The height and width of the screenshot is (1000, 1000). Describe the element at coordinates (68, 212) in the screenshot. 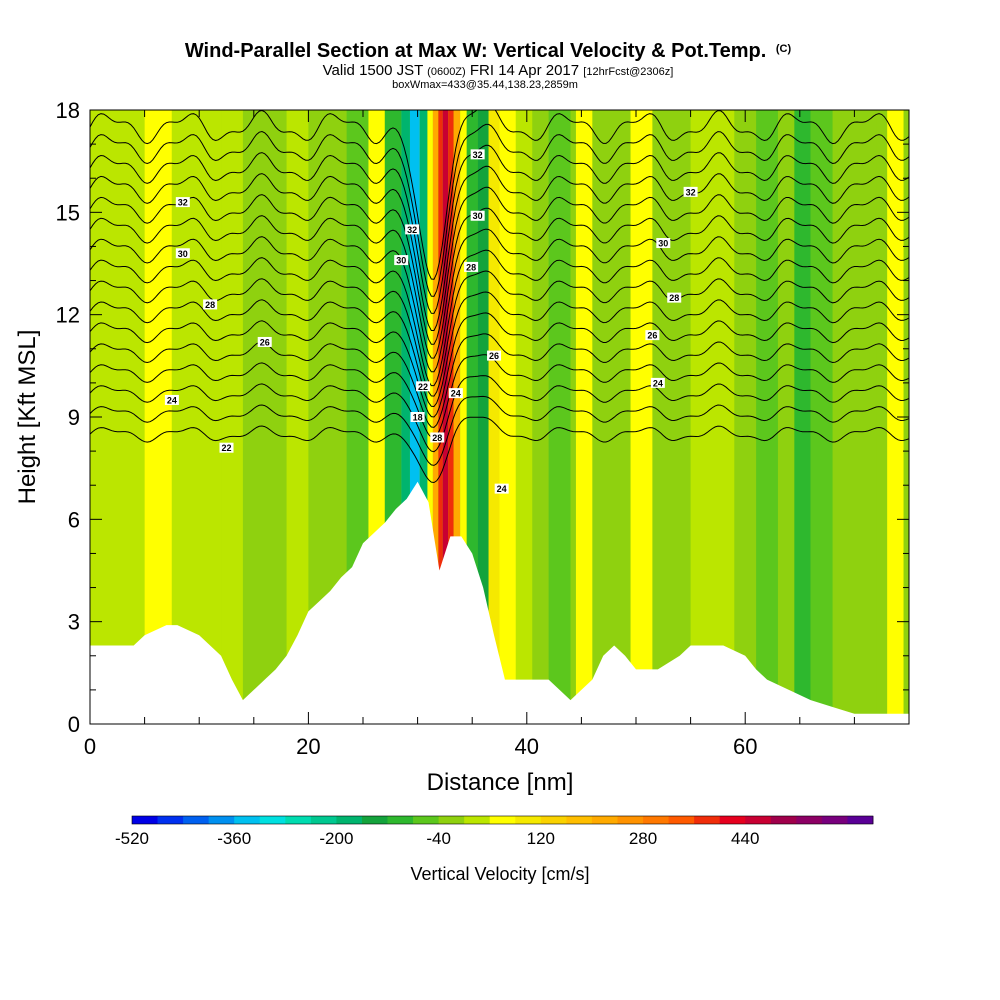

I see `y-tick-label: 15` at that location.